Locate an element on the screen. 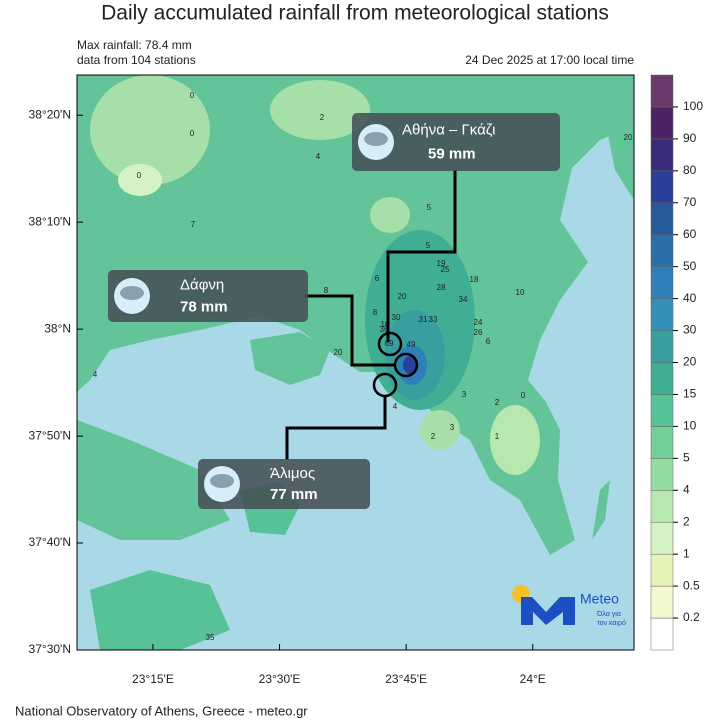  colorbar-label: 100 is located at coordinates (693, 106).